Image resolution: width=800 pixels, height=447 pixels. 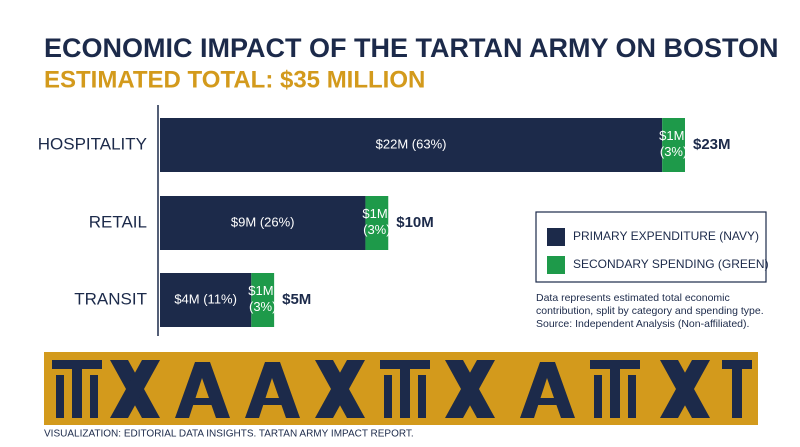 I want to click on segment-label: $4M (11%), so click(x=205, y=298).